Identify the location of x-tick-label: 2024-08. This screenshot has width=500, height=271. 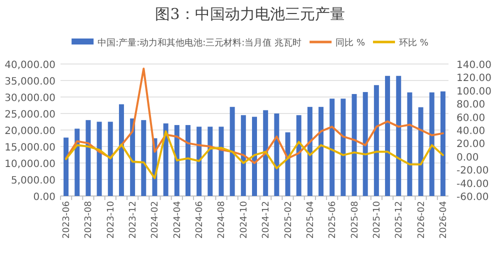
(222, 219).